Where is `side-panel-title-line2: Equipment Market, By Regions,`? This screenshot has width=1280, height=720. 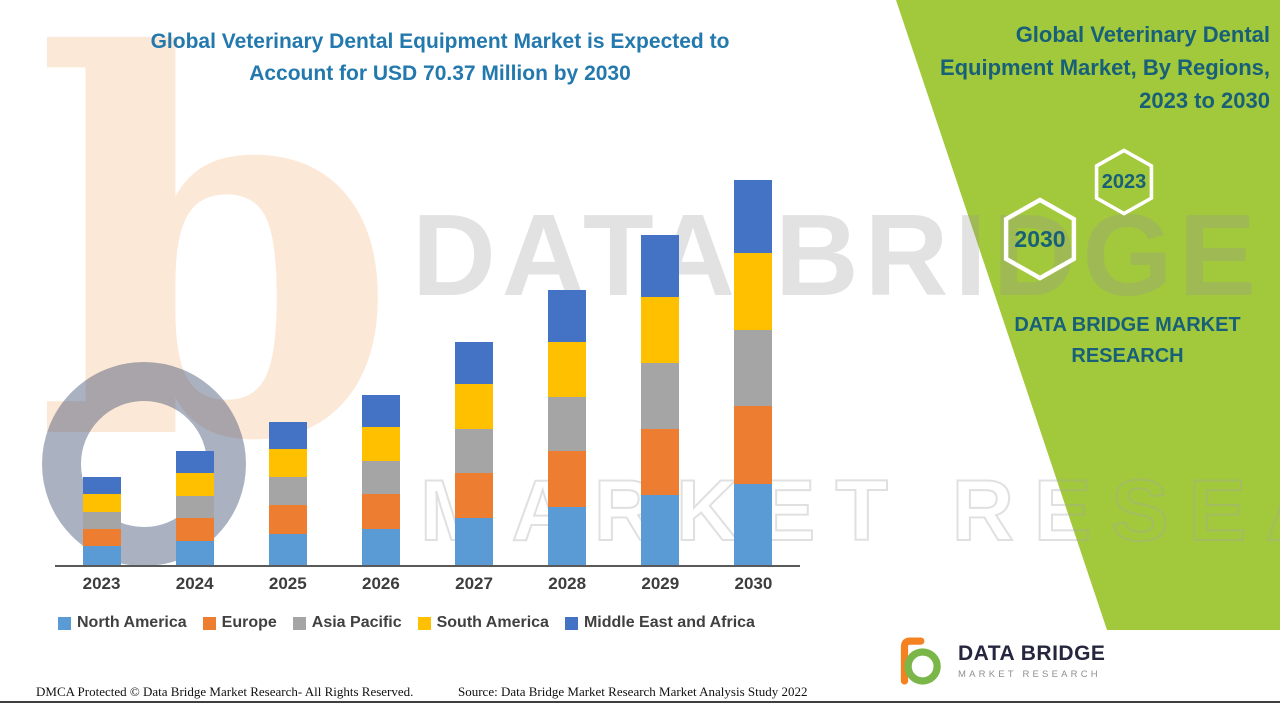 side-panel-title-line2: Equipment Market, By Regions, is located at coordinates (1104, 67).